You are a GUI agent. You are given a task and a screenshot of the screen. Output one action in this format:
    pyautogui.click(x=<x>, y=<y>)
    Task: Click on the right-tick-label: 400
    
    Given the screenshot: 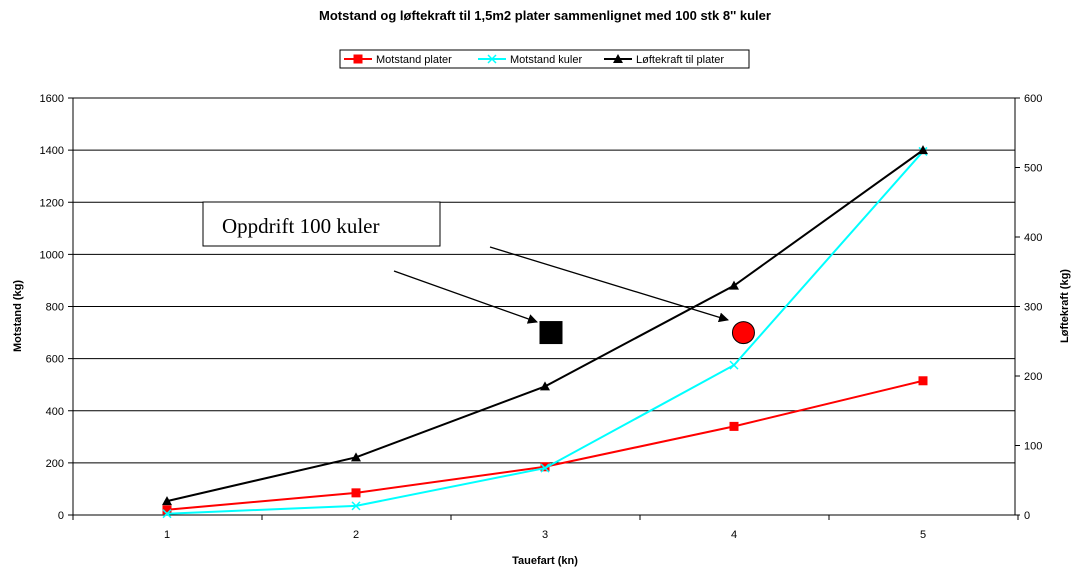 What is the action you would take?
    pyautogui.click(x=1033, y=238)
    